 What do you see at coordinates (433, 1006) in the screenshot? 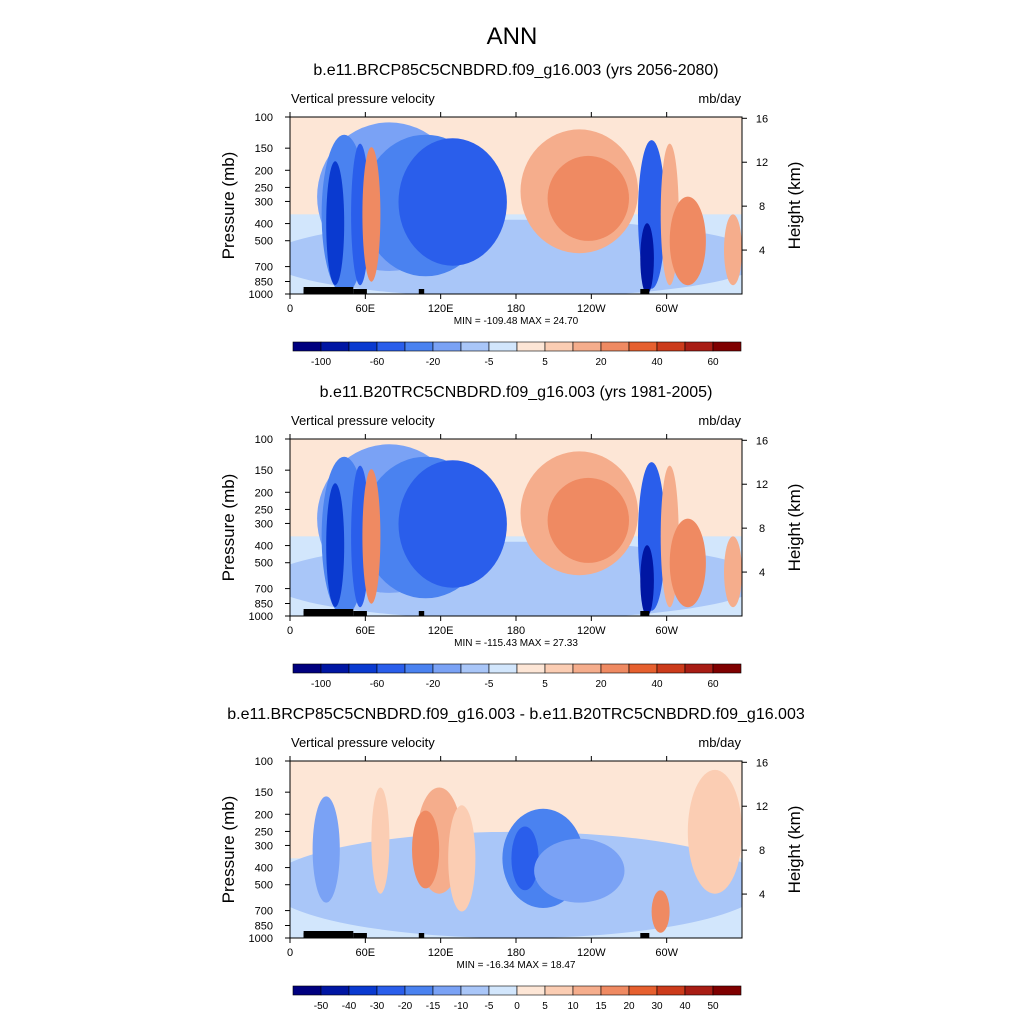
I see `colorbar-label: -15` at bounding box center [433, 1006].